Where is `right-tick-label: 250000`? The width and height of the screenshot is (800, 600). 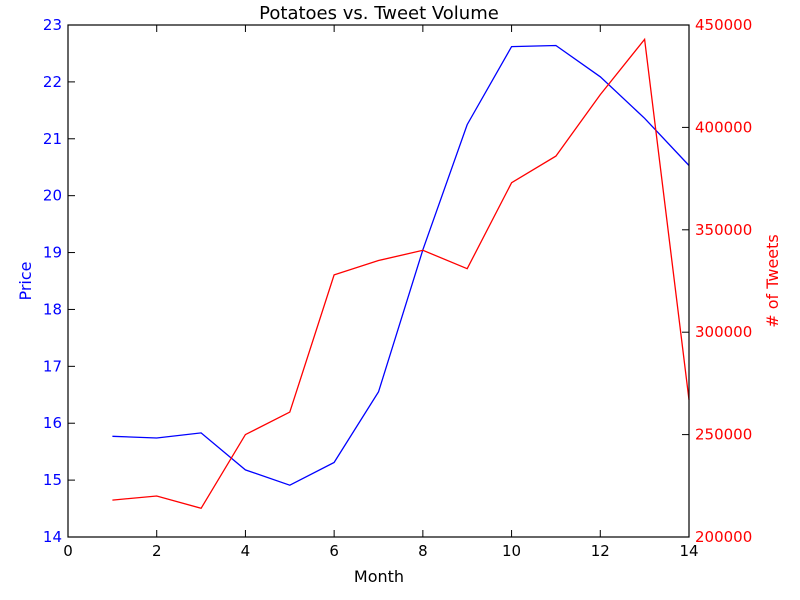 right-tick-label: 250000 is located at coordinates (723, 435).